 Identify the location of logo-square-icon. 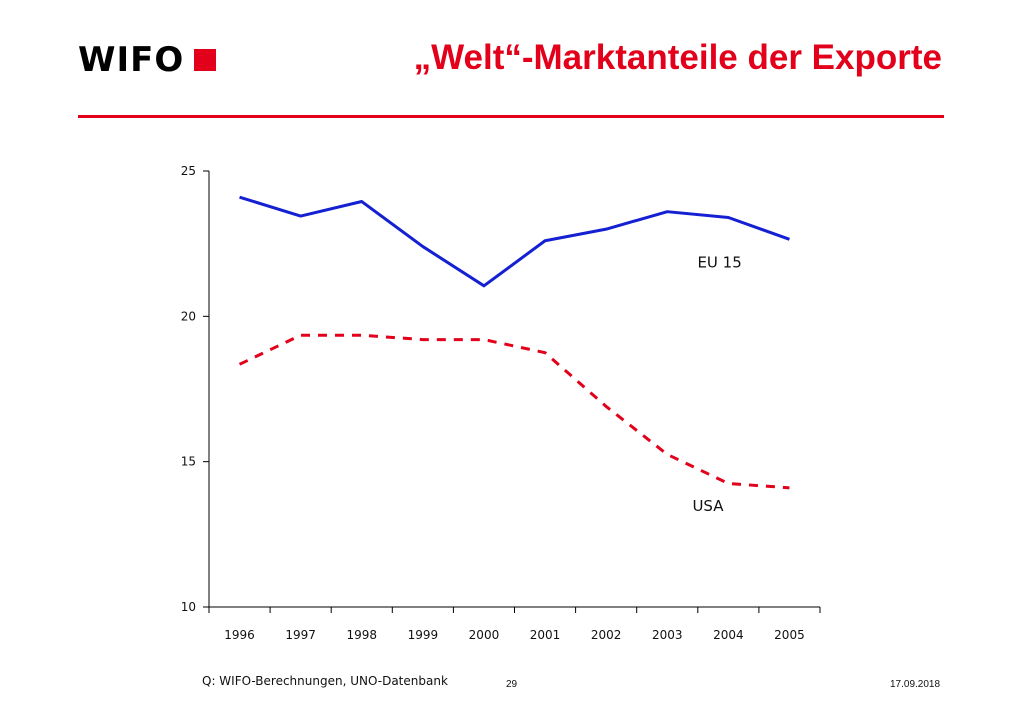
(205, 60).